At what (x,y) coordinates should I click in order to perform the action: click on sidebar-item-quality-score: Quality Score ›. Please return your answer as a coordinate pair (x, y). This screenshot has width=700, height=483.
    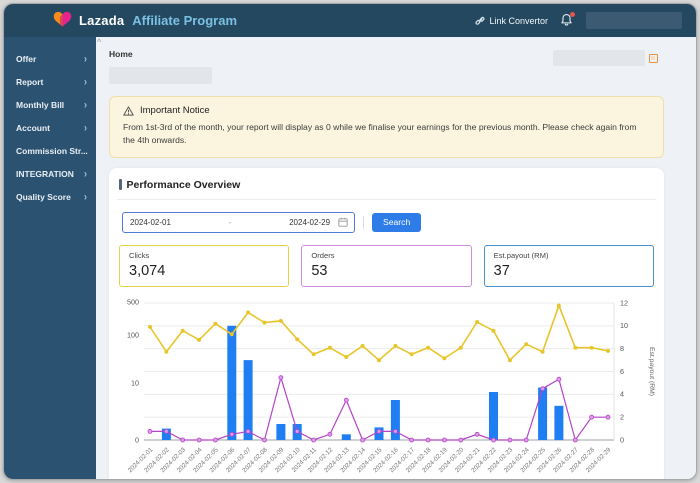
    Looking at the image, I should click on (50, 196).